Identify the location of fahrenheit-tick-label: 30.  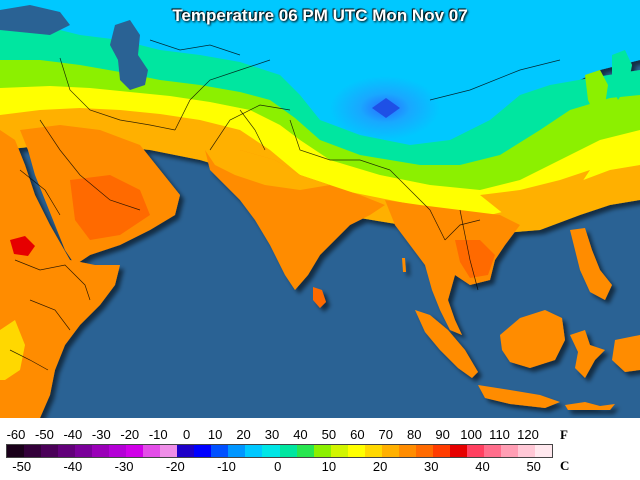
(272, 434).